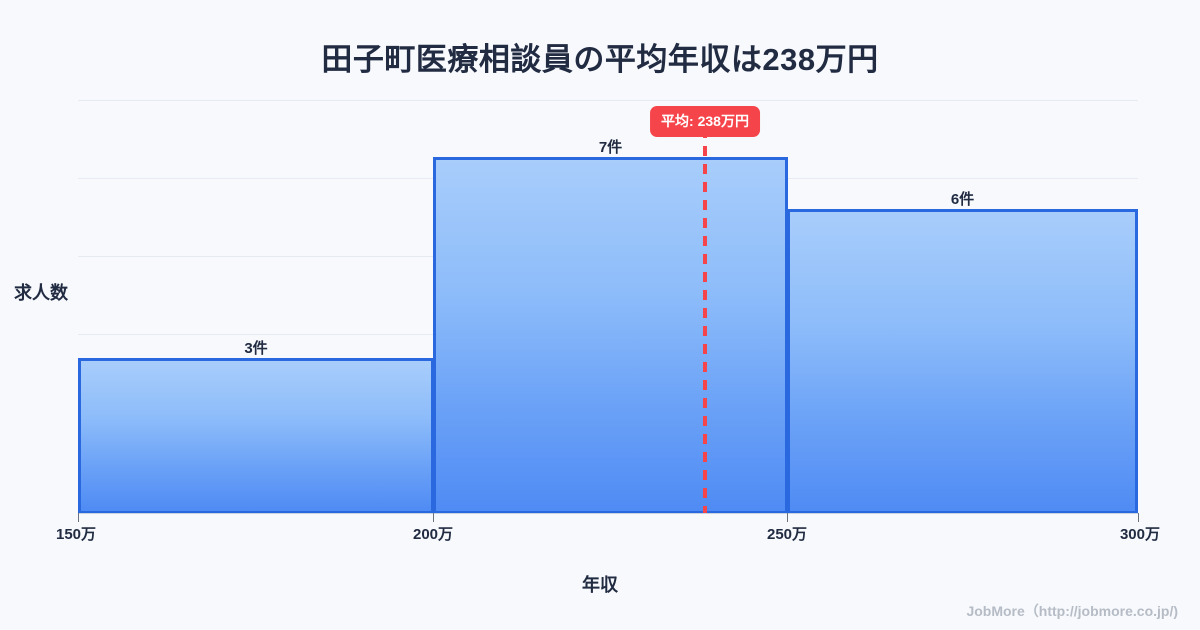 This screenshot has width=1200, height=630. I want to click on bar-value-label: 6件, so click(962, 199).